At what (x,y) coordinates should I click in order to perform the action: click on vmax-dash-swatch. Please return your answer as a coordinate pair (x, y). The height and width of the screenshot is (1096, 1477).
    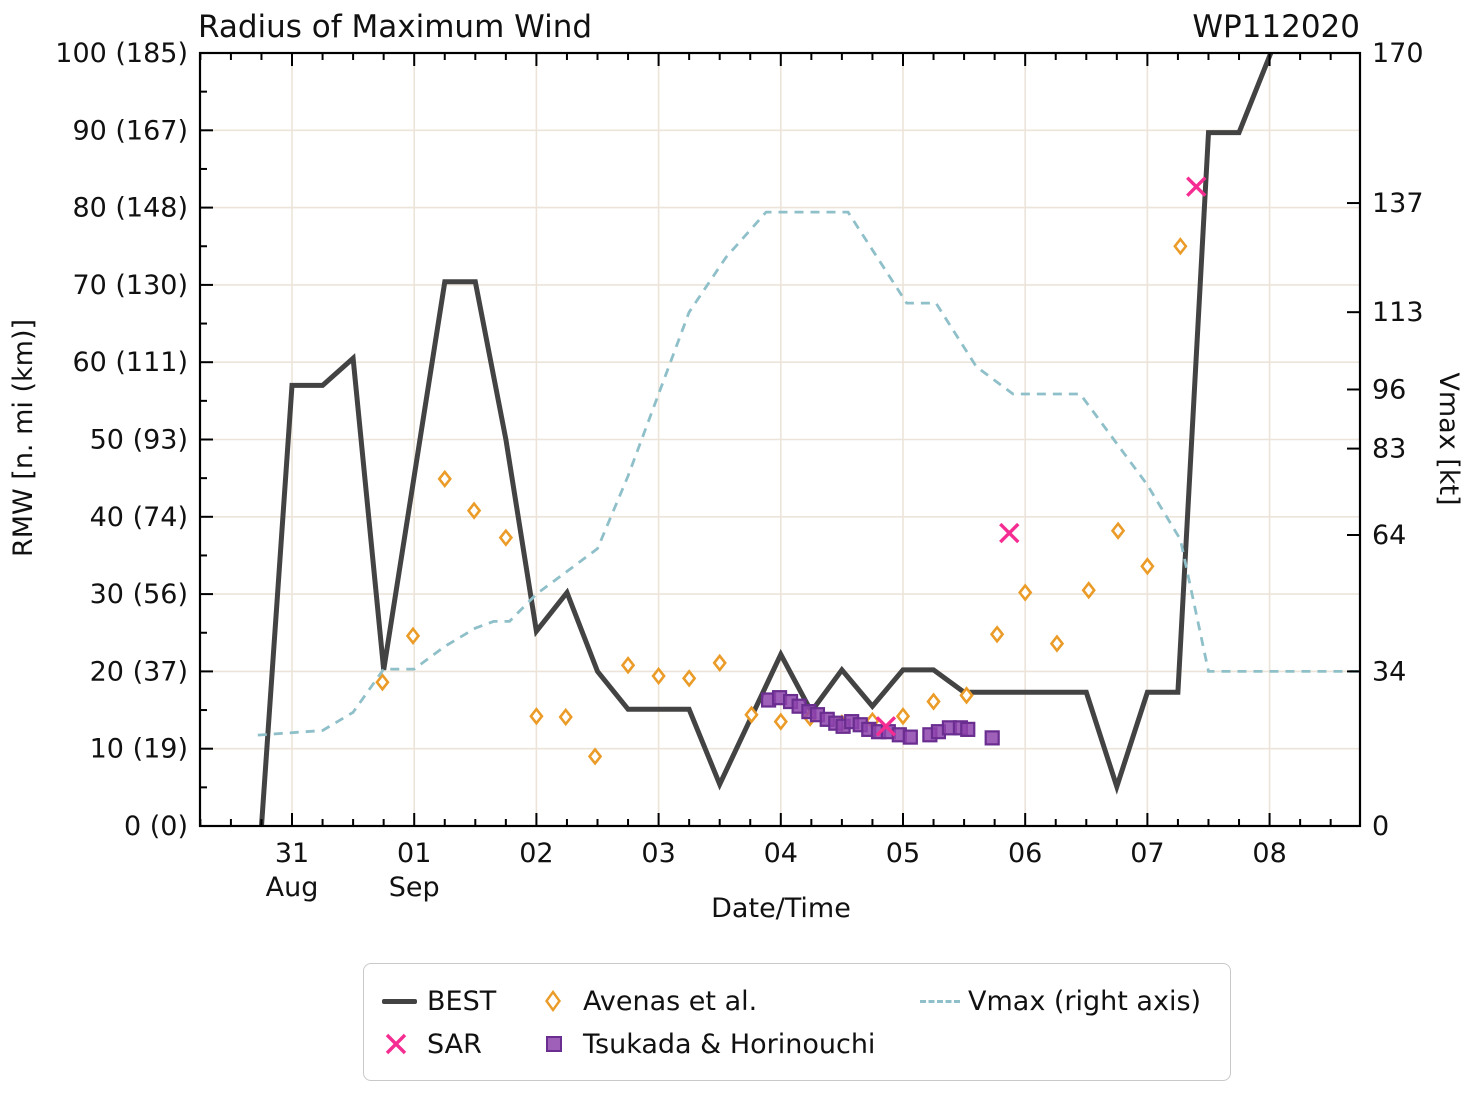
    Looking at the image, I should click on (940, 1001).